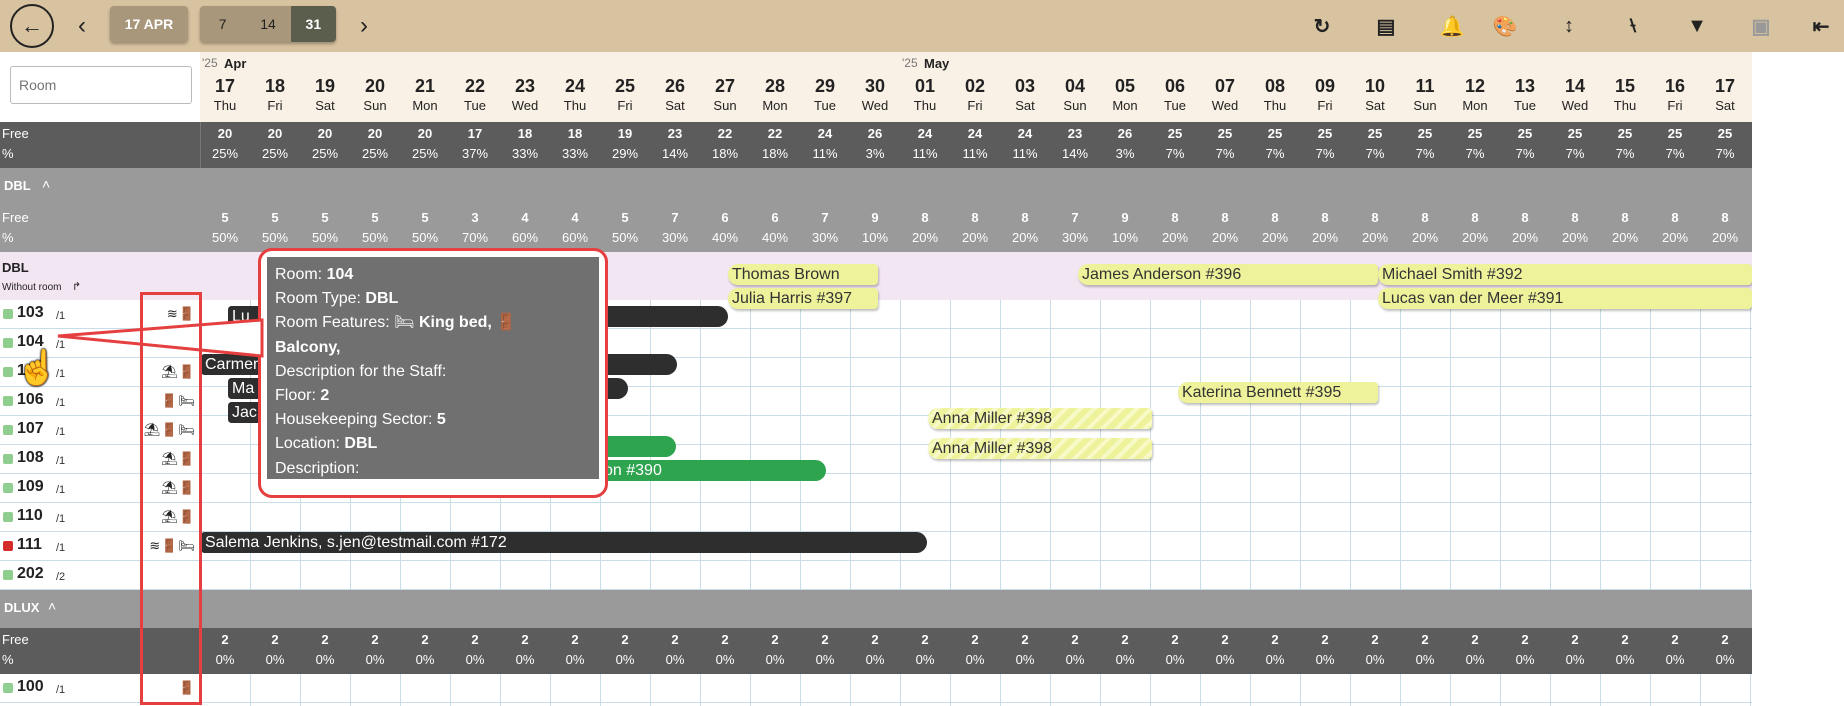  I want to click on day-column-header: 25 Fri, so click(625, 98).